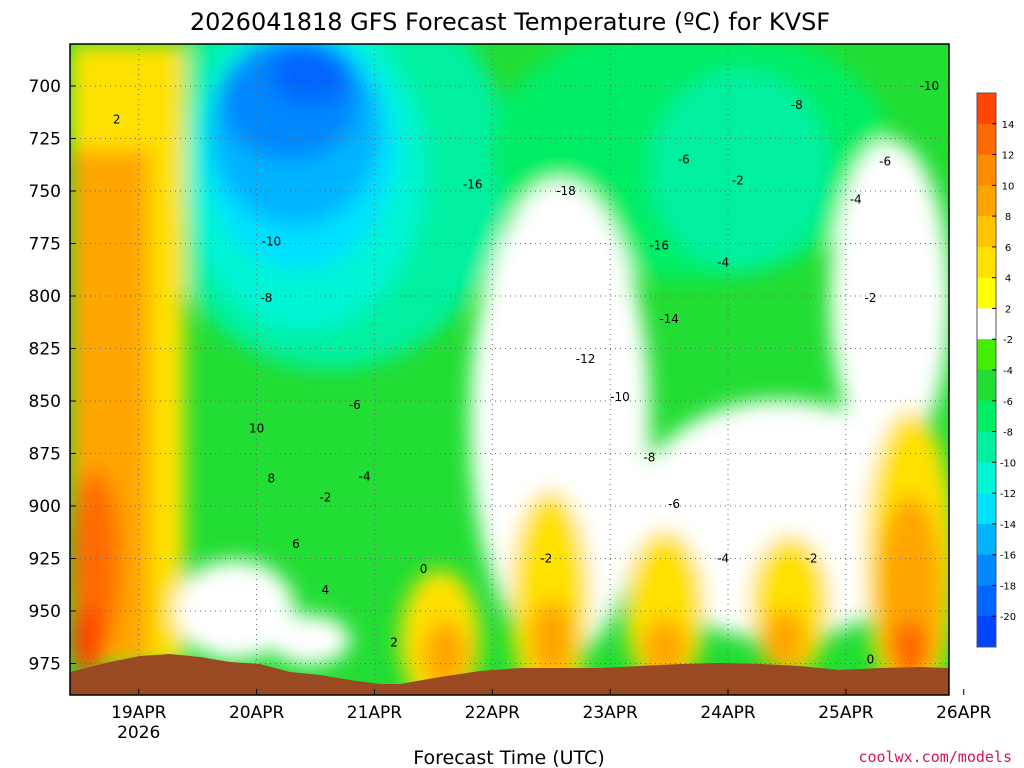  Describe the element at coordinates (310, 75) in the screenshot. I see `region-minus20` at that location.